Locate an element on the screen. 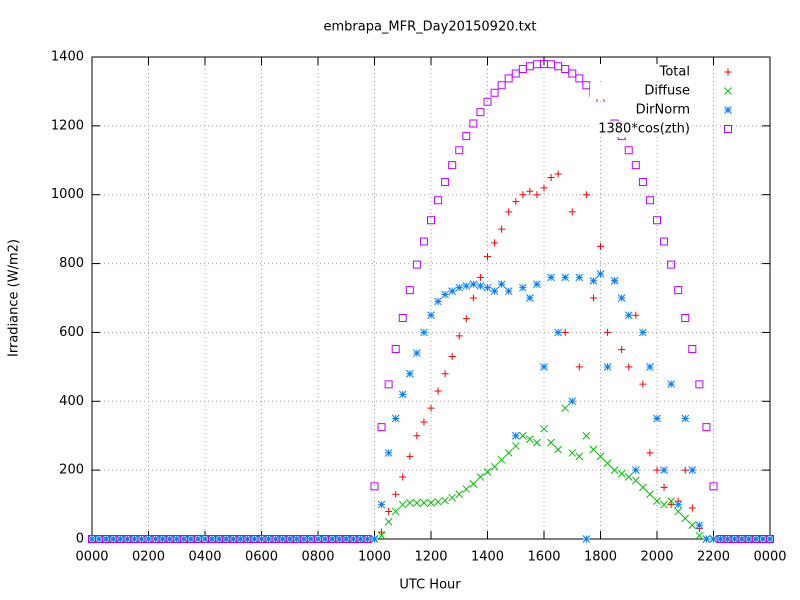 This screenshot has height=600, width=800. chart-title: embrapa_MFR_Day20150920.txt is located at coordinates (429, 27).